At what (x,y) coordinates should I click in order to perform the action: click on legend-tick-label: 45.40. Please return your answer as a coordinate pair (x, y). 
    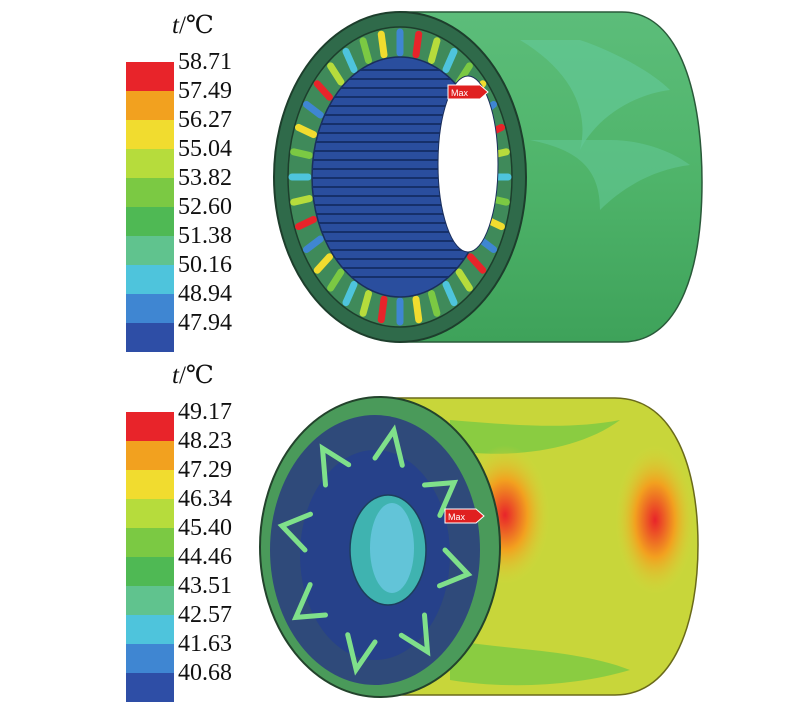
    Looking at the image, I should click on (205, 528).